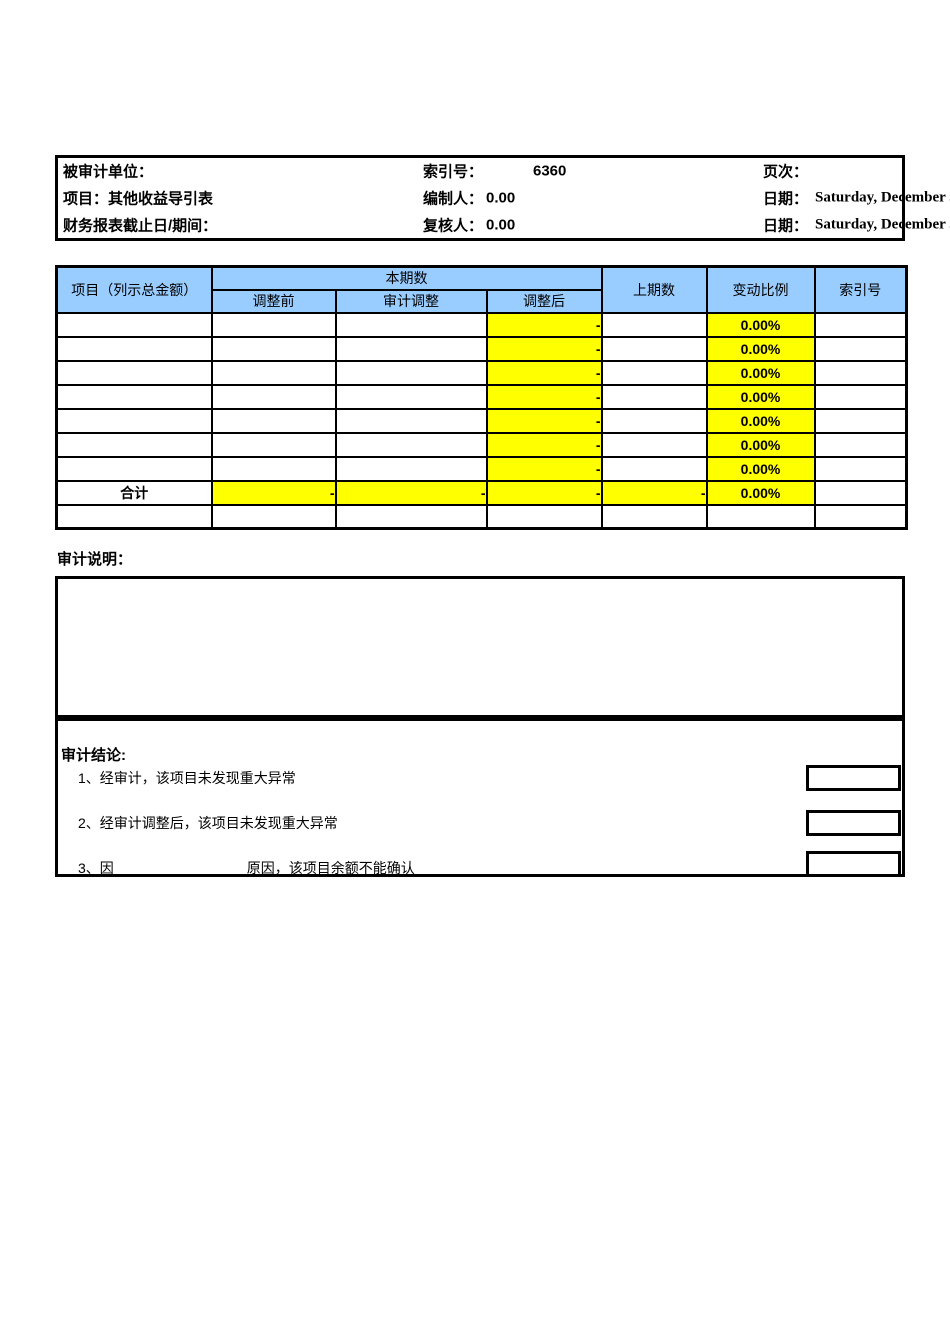  What do you see at coordinates (786, 199) in the screenshot?
I see `date-label-1: 日期：` at bounding box center [786, 199].